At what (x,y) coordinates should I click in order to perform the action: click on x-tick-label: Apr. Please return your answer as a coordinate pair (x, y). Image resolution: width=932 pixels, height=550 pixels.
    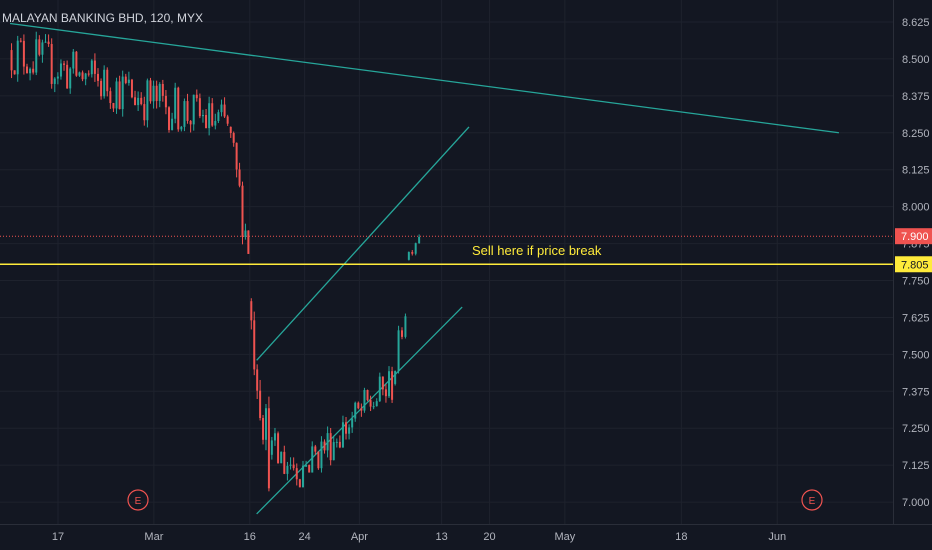
    Looking at the image, I should click on (359, 537).